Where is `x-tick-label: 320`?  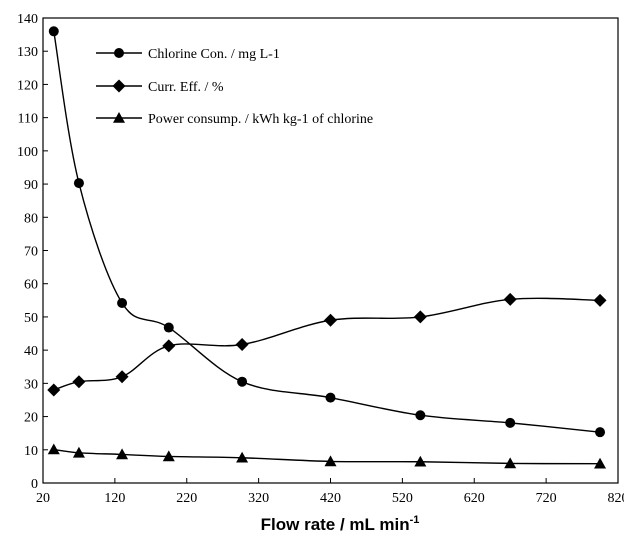
x-tick-label: 320 is located at coordinates (258, 498).